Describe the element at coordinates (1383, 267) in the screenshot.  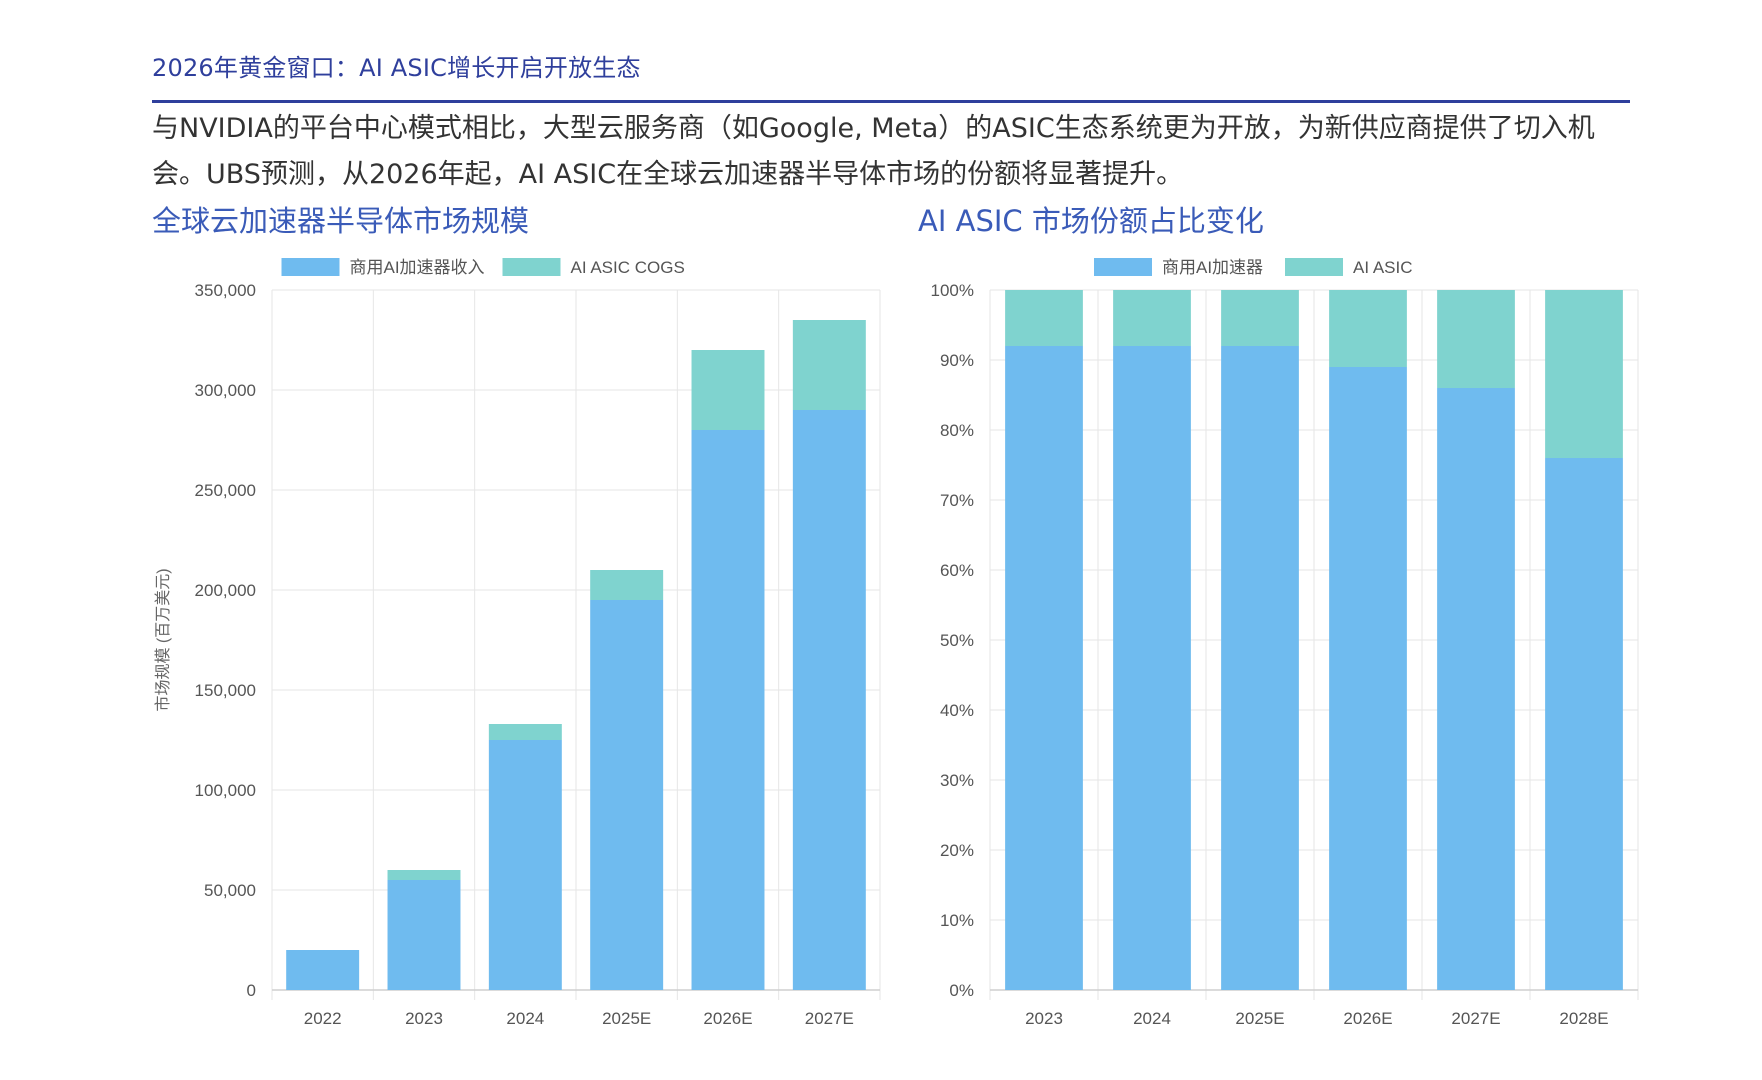
I see `legend-label: AI ASIC` at that location.